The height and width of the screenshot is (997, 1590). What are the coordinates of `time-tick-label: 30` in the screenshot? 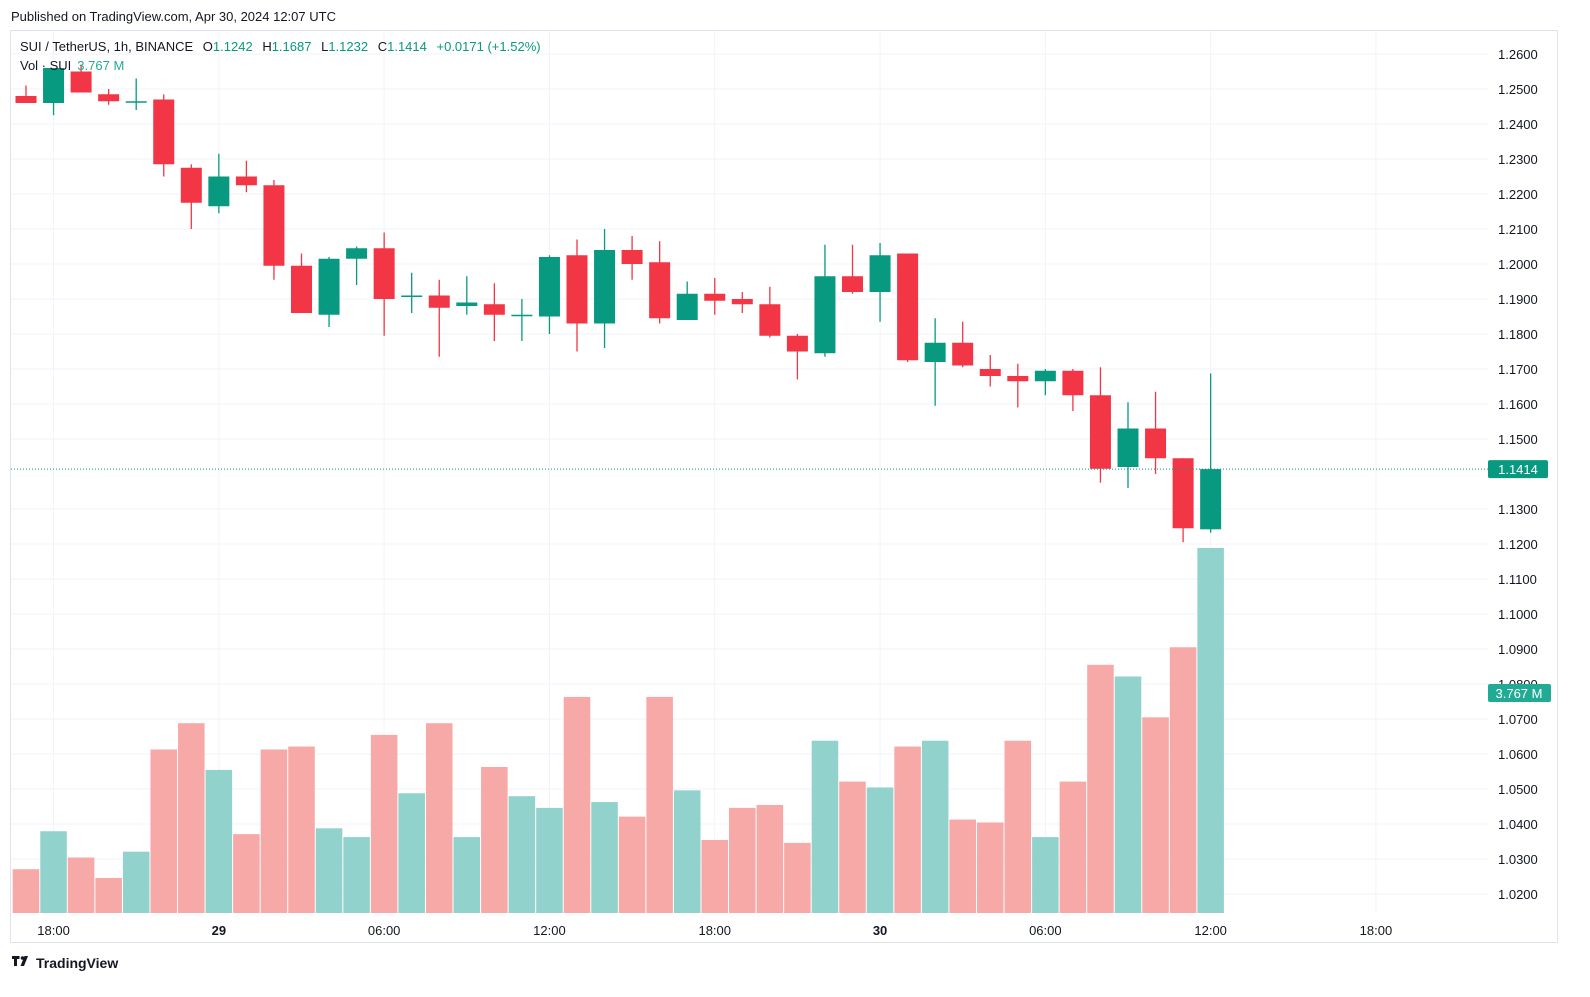 It's located at (880, 930).